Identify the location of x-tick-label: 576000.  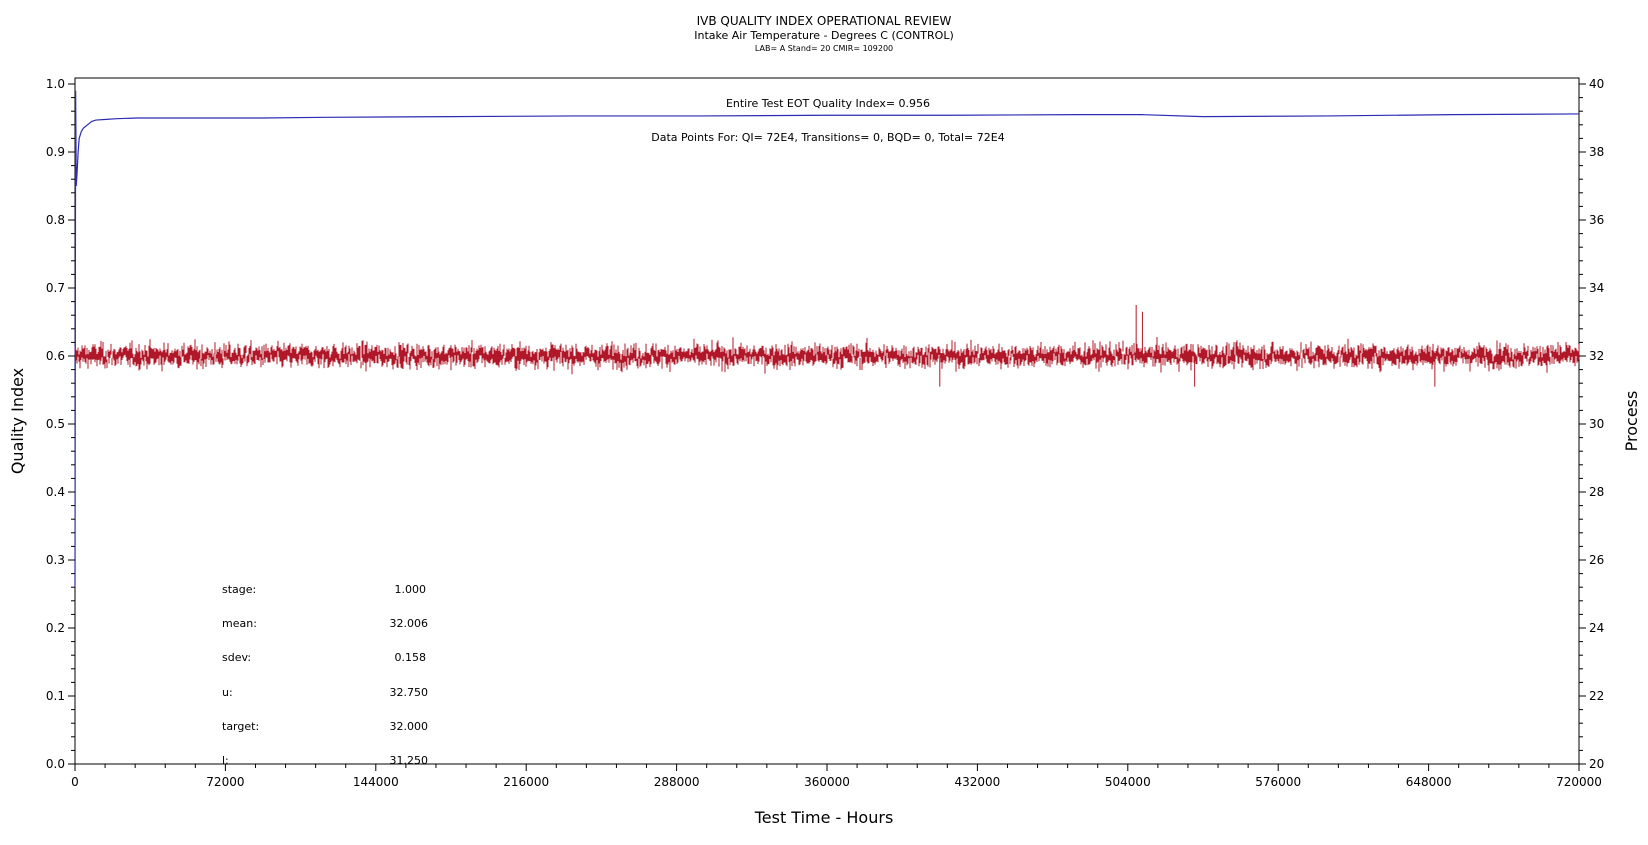
(1278, 782).